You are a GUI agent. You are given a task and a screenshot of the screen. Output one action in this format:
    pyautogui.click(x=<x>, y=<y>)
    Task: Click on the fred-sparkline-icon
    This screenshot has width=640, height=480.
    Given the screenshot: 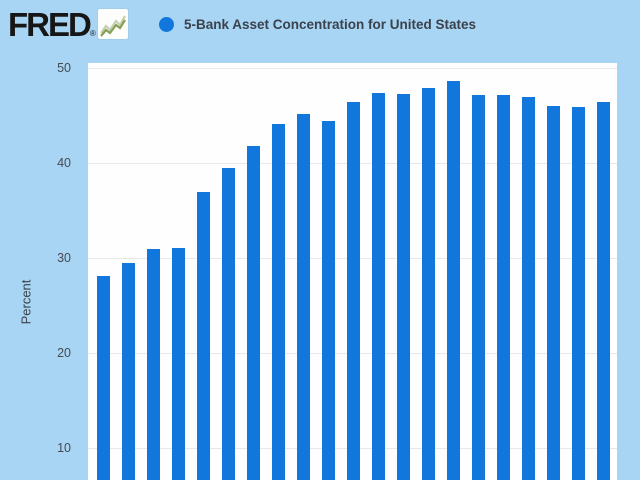 What is the action you would take?
    pyautogui.click(x=112, y=24)
    